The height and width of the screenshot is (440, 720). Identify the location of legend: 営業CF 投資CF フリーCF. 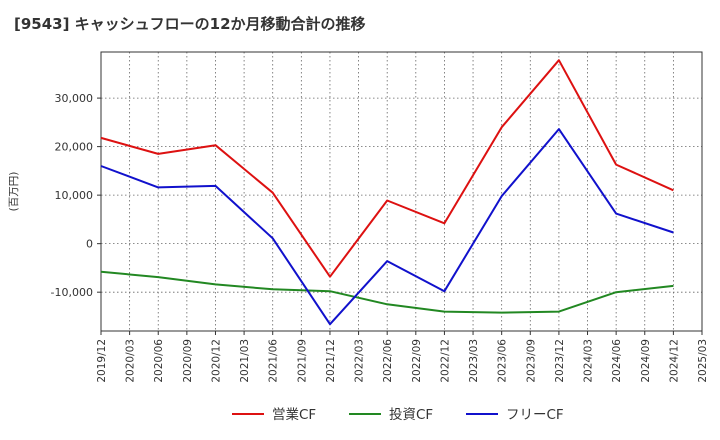
(398, 415).